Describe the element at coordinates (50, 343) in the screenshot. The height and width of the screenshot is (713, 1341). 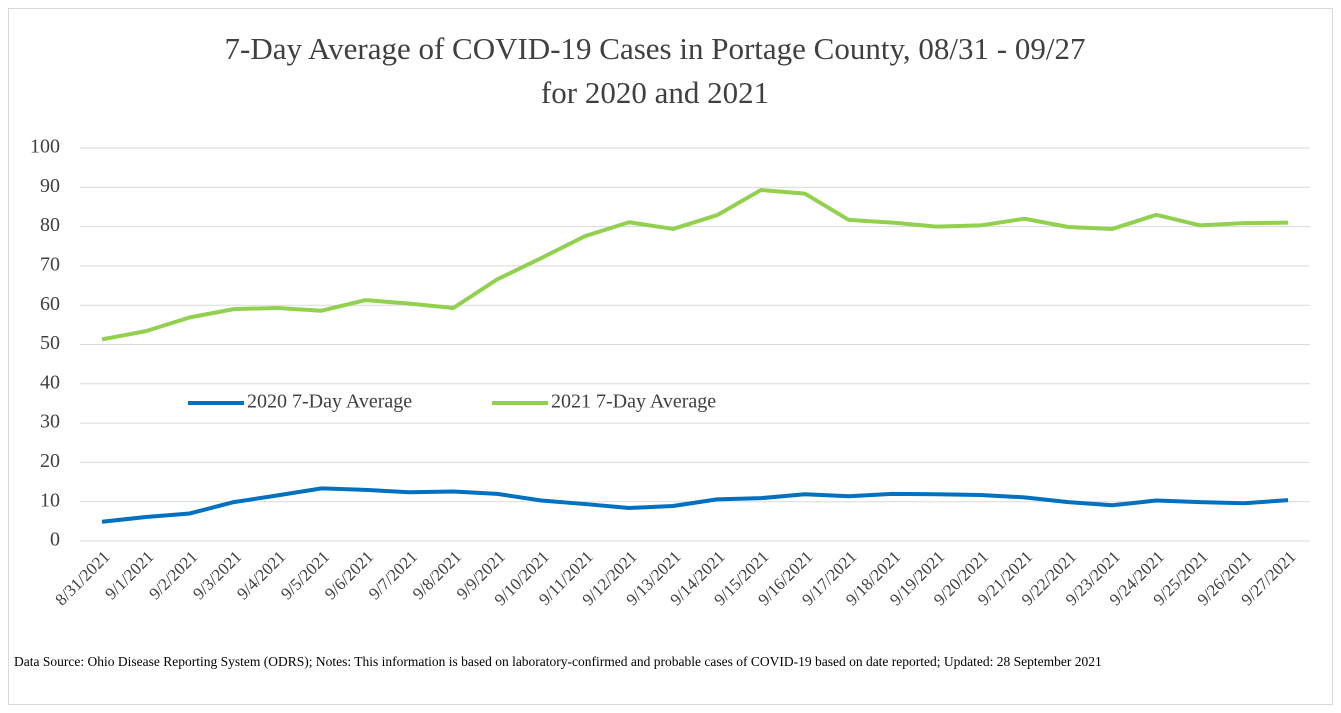
I see `y-tick-label: 50` at that location.